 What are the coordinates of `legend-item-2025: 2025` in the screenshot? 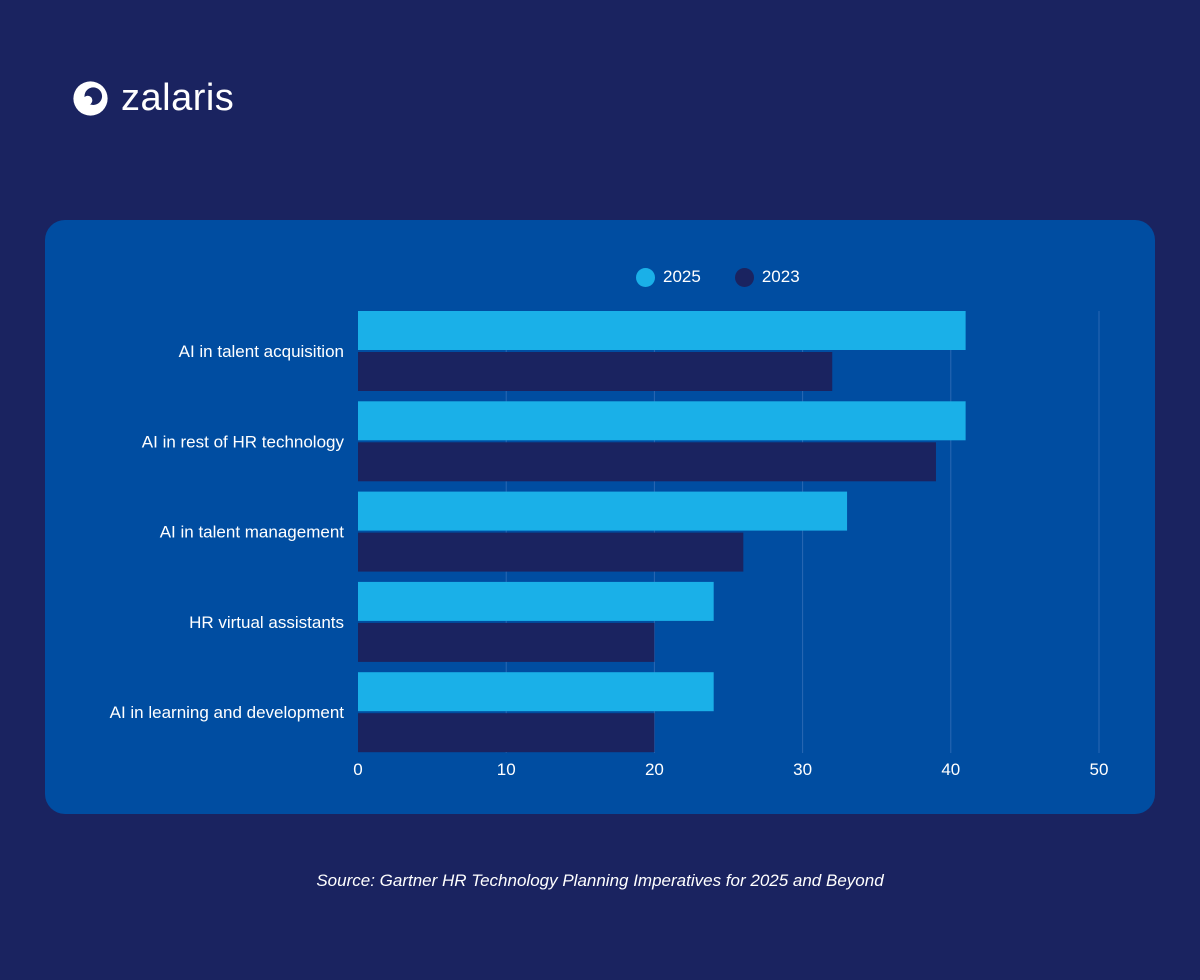 It's located at (668, 277).